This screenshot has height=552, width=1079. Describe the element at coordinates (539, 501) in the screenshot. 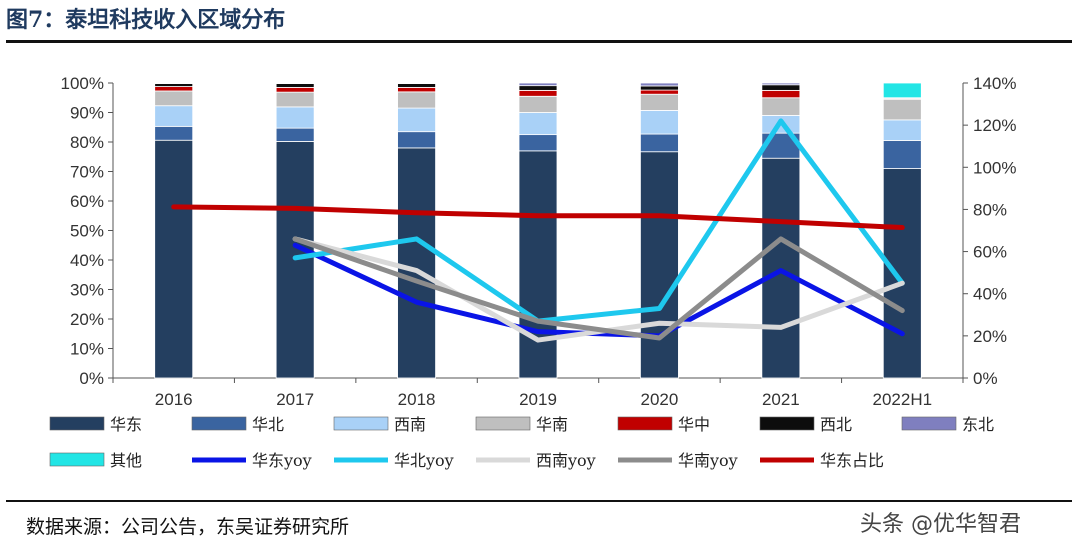

I see `bottom-rule` at that location.